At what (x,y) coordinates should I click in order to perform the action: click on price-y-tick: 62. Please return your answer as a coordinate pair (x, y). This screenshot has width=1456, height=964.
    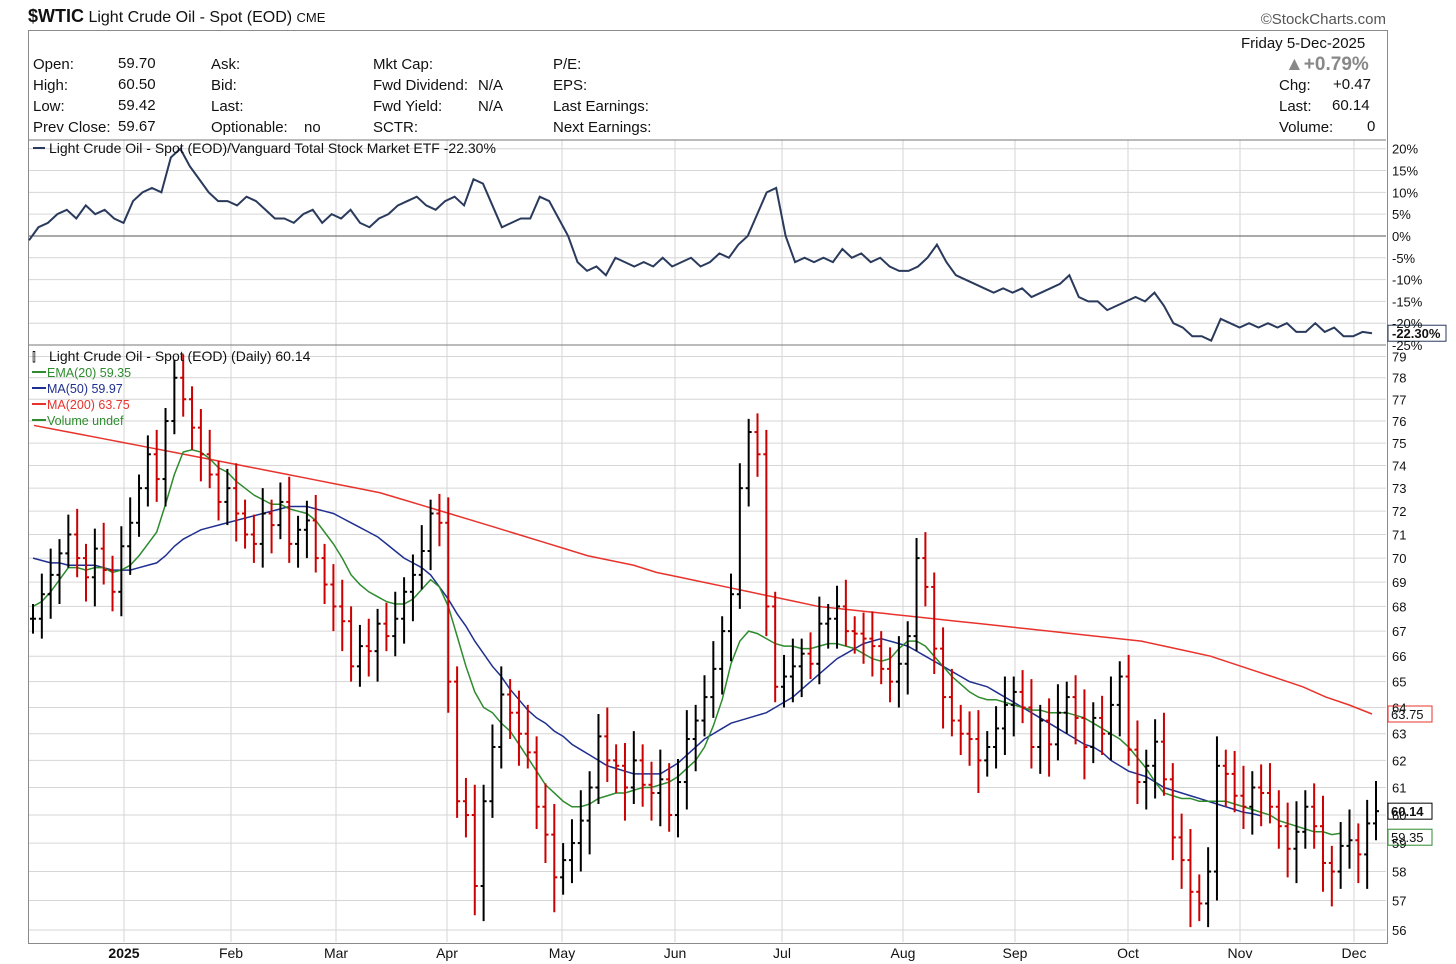
    Looking at the image, I should click on (1399, 760).